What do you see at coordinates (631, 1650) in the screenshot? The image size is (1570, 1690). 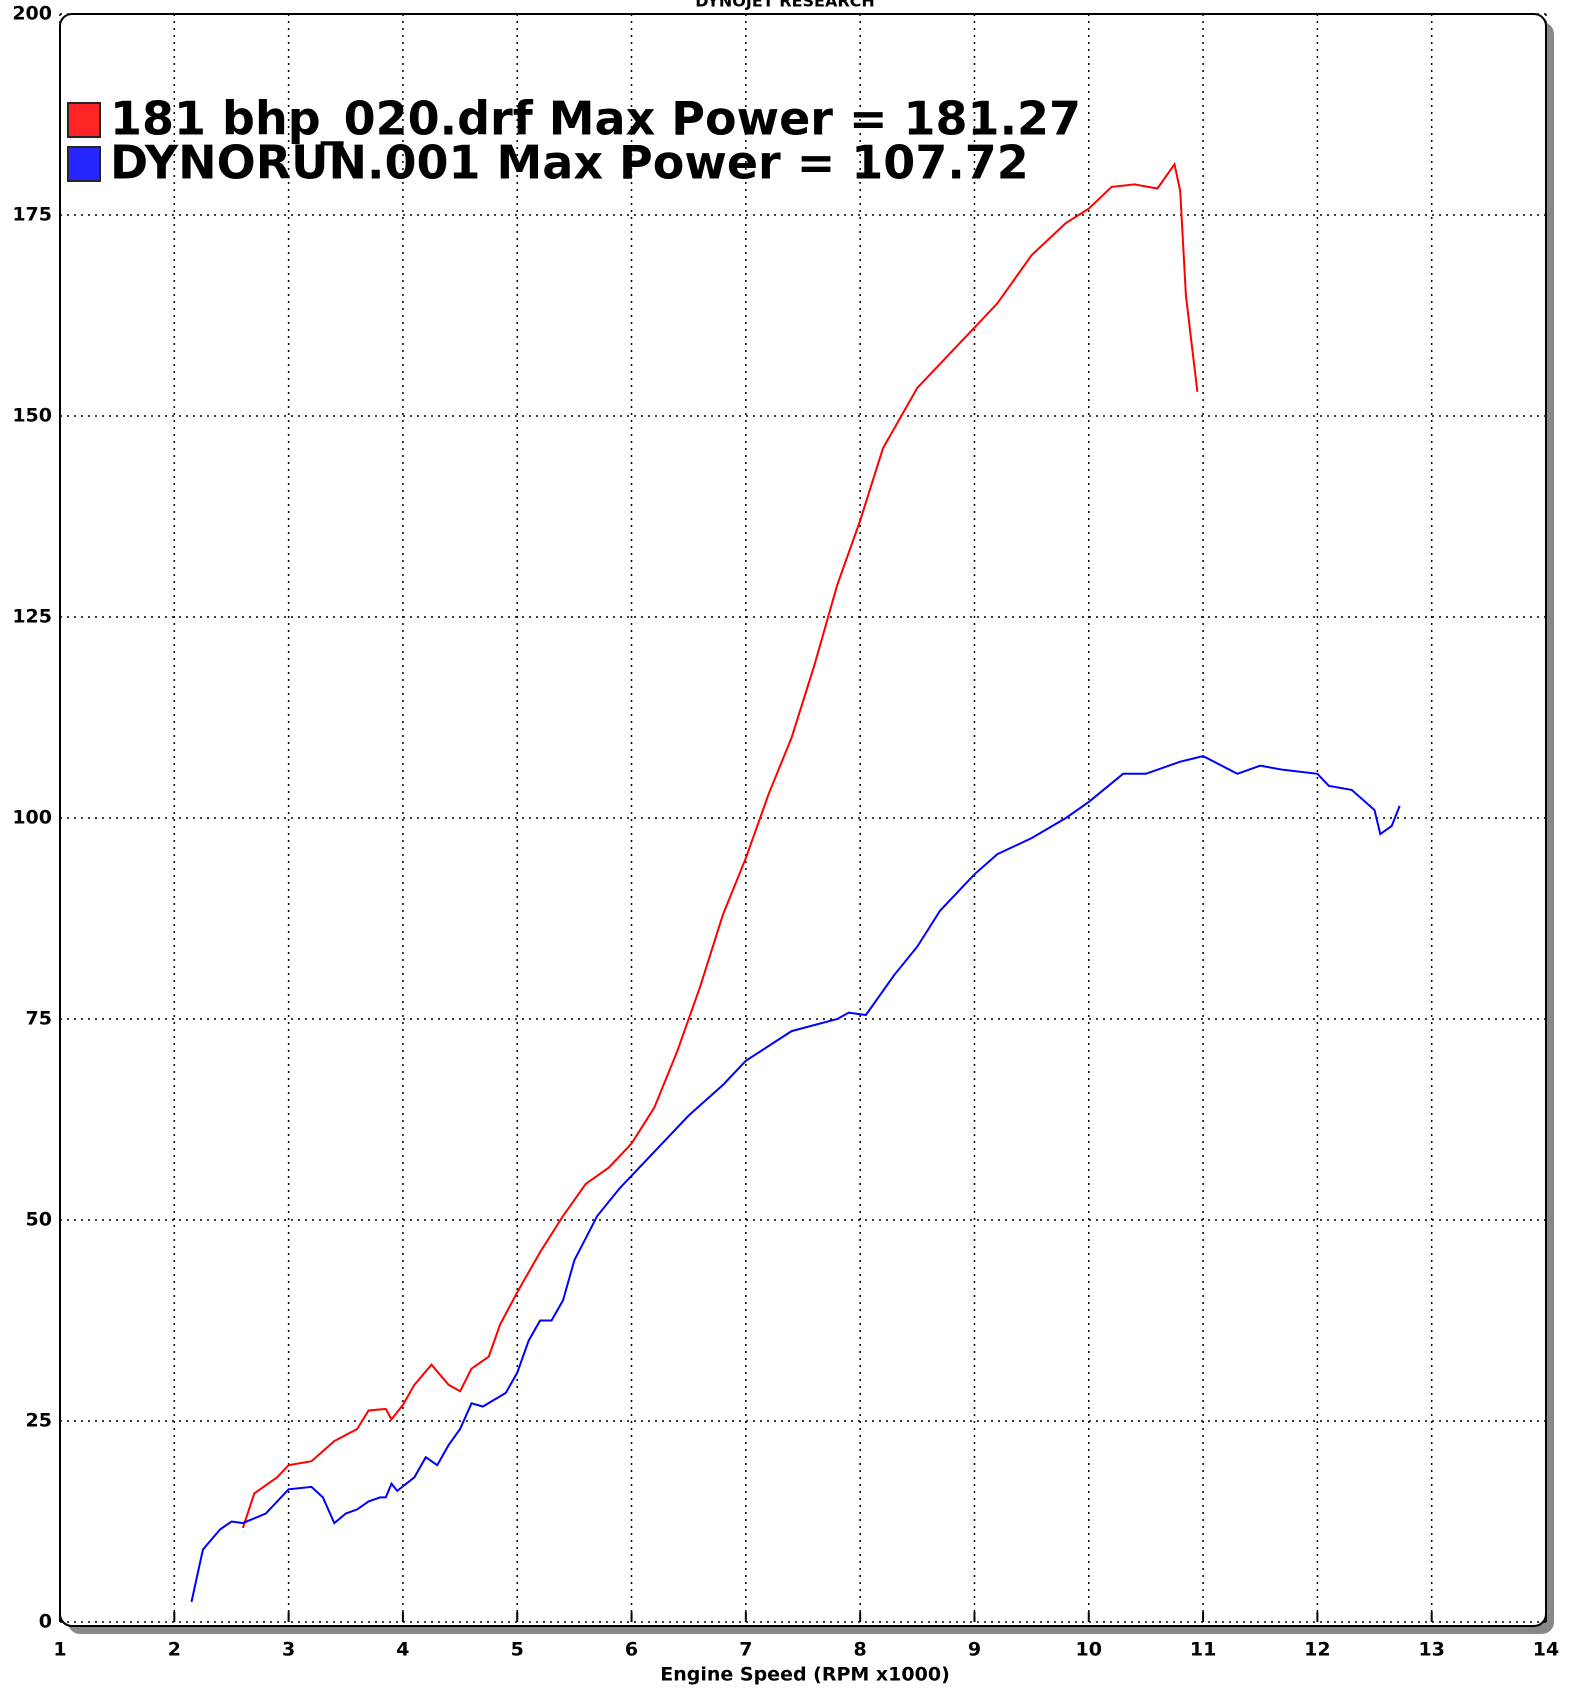 I see `x-tick-label: 6` at bounding box center [631, 1650].